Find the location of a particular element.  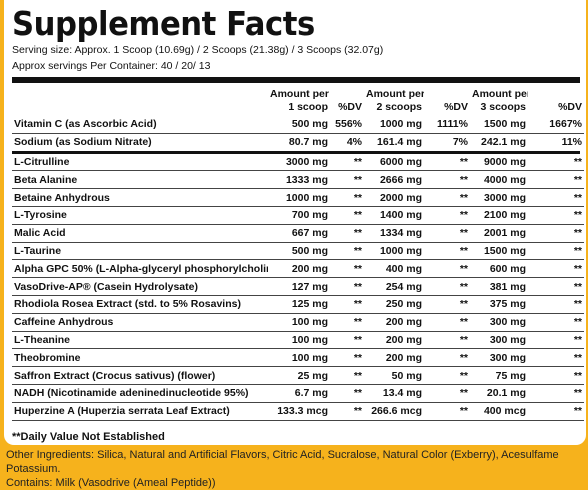

section-divider is located at coordinates (296, 152).